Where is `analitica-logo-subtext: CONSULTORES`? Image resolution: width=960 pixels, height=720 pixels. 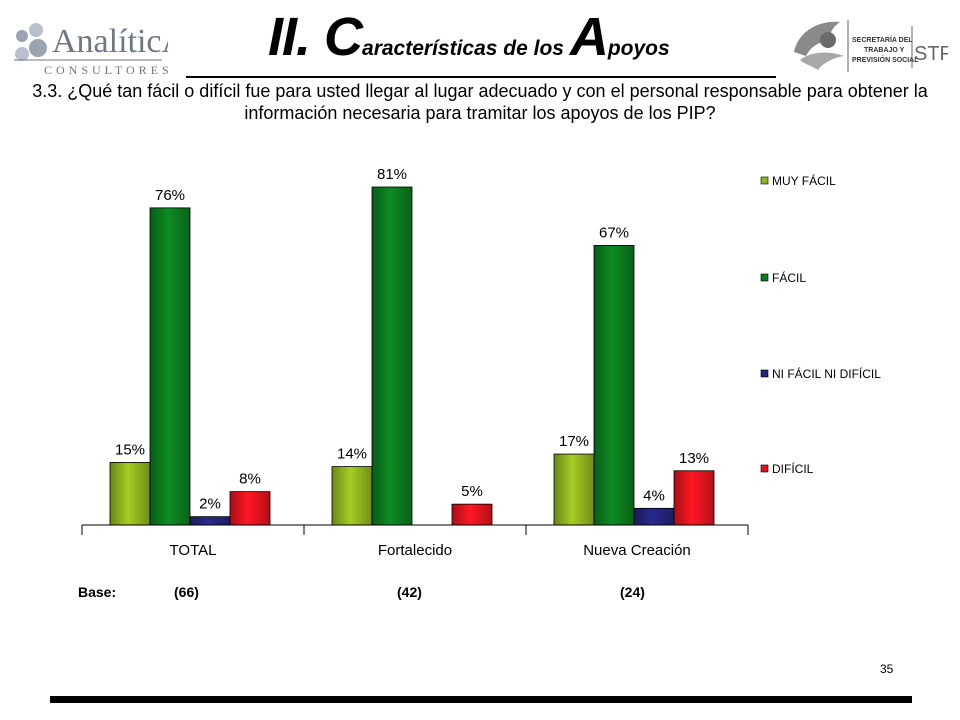 analitica-logo-subtext: CONSULTORES is located at coordinates (106, 70).